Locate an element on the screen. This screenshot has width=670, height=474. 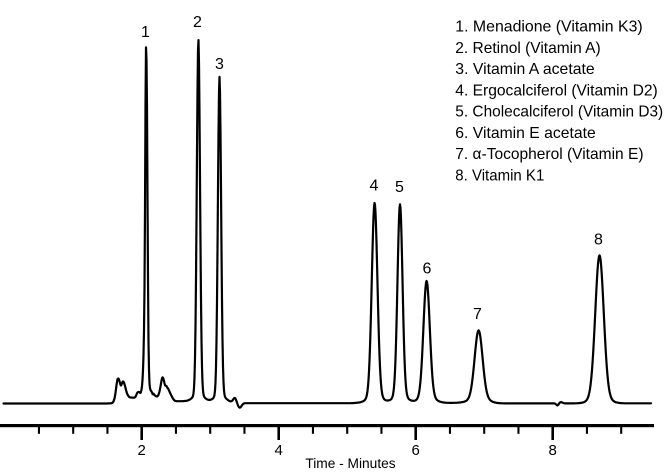
svg-text: 1. Menadione (Vitamin K3) is located at coordinates (548, 27).